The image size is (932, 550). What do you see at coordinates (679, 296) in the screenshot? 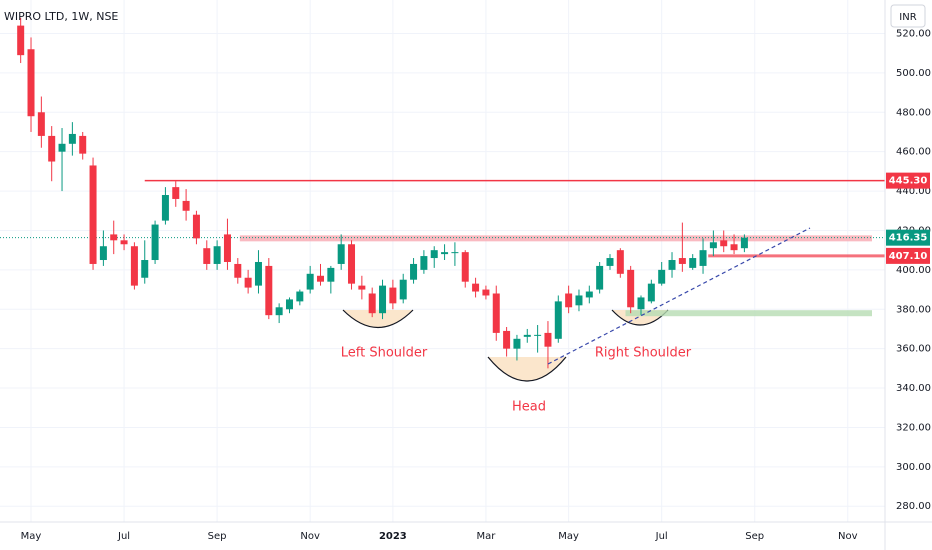
I see `trendline` at bounding box center [679, 296].